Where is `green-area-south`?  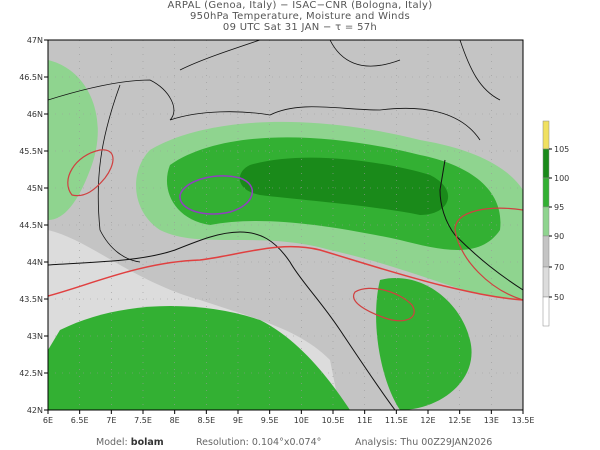 green-area-south is located at coordinates (199, 358).